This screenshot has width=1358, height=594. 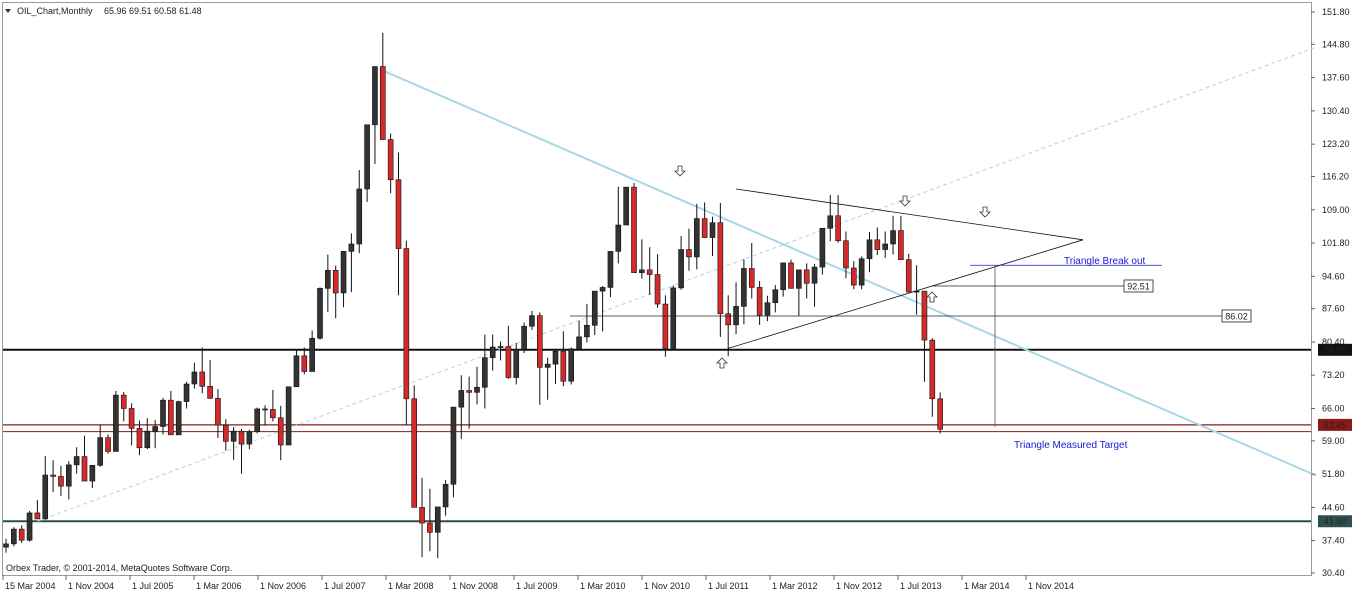 I want to click on x-tick-label: 1 Mar 2010, so click(x=603, y=586).